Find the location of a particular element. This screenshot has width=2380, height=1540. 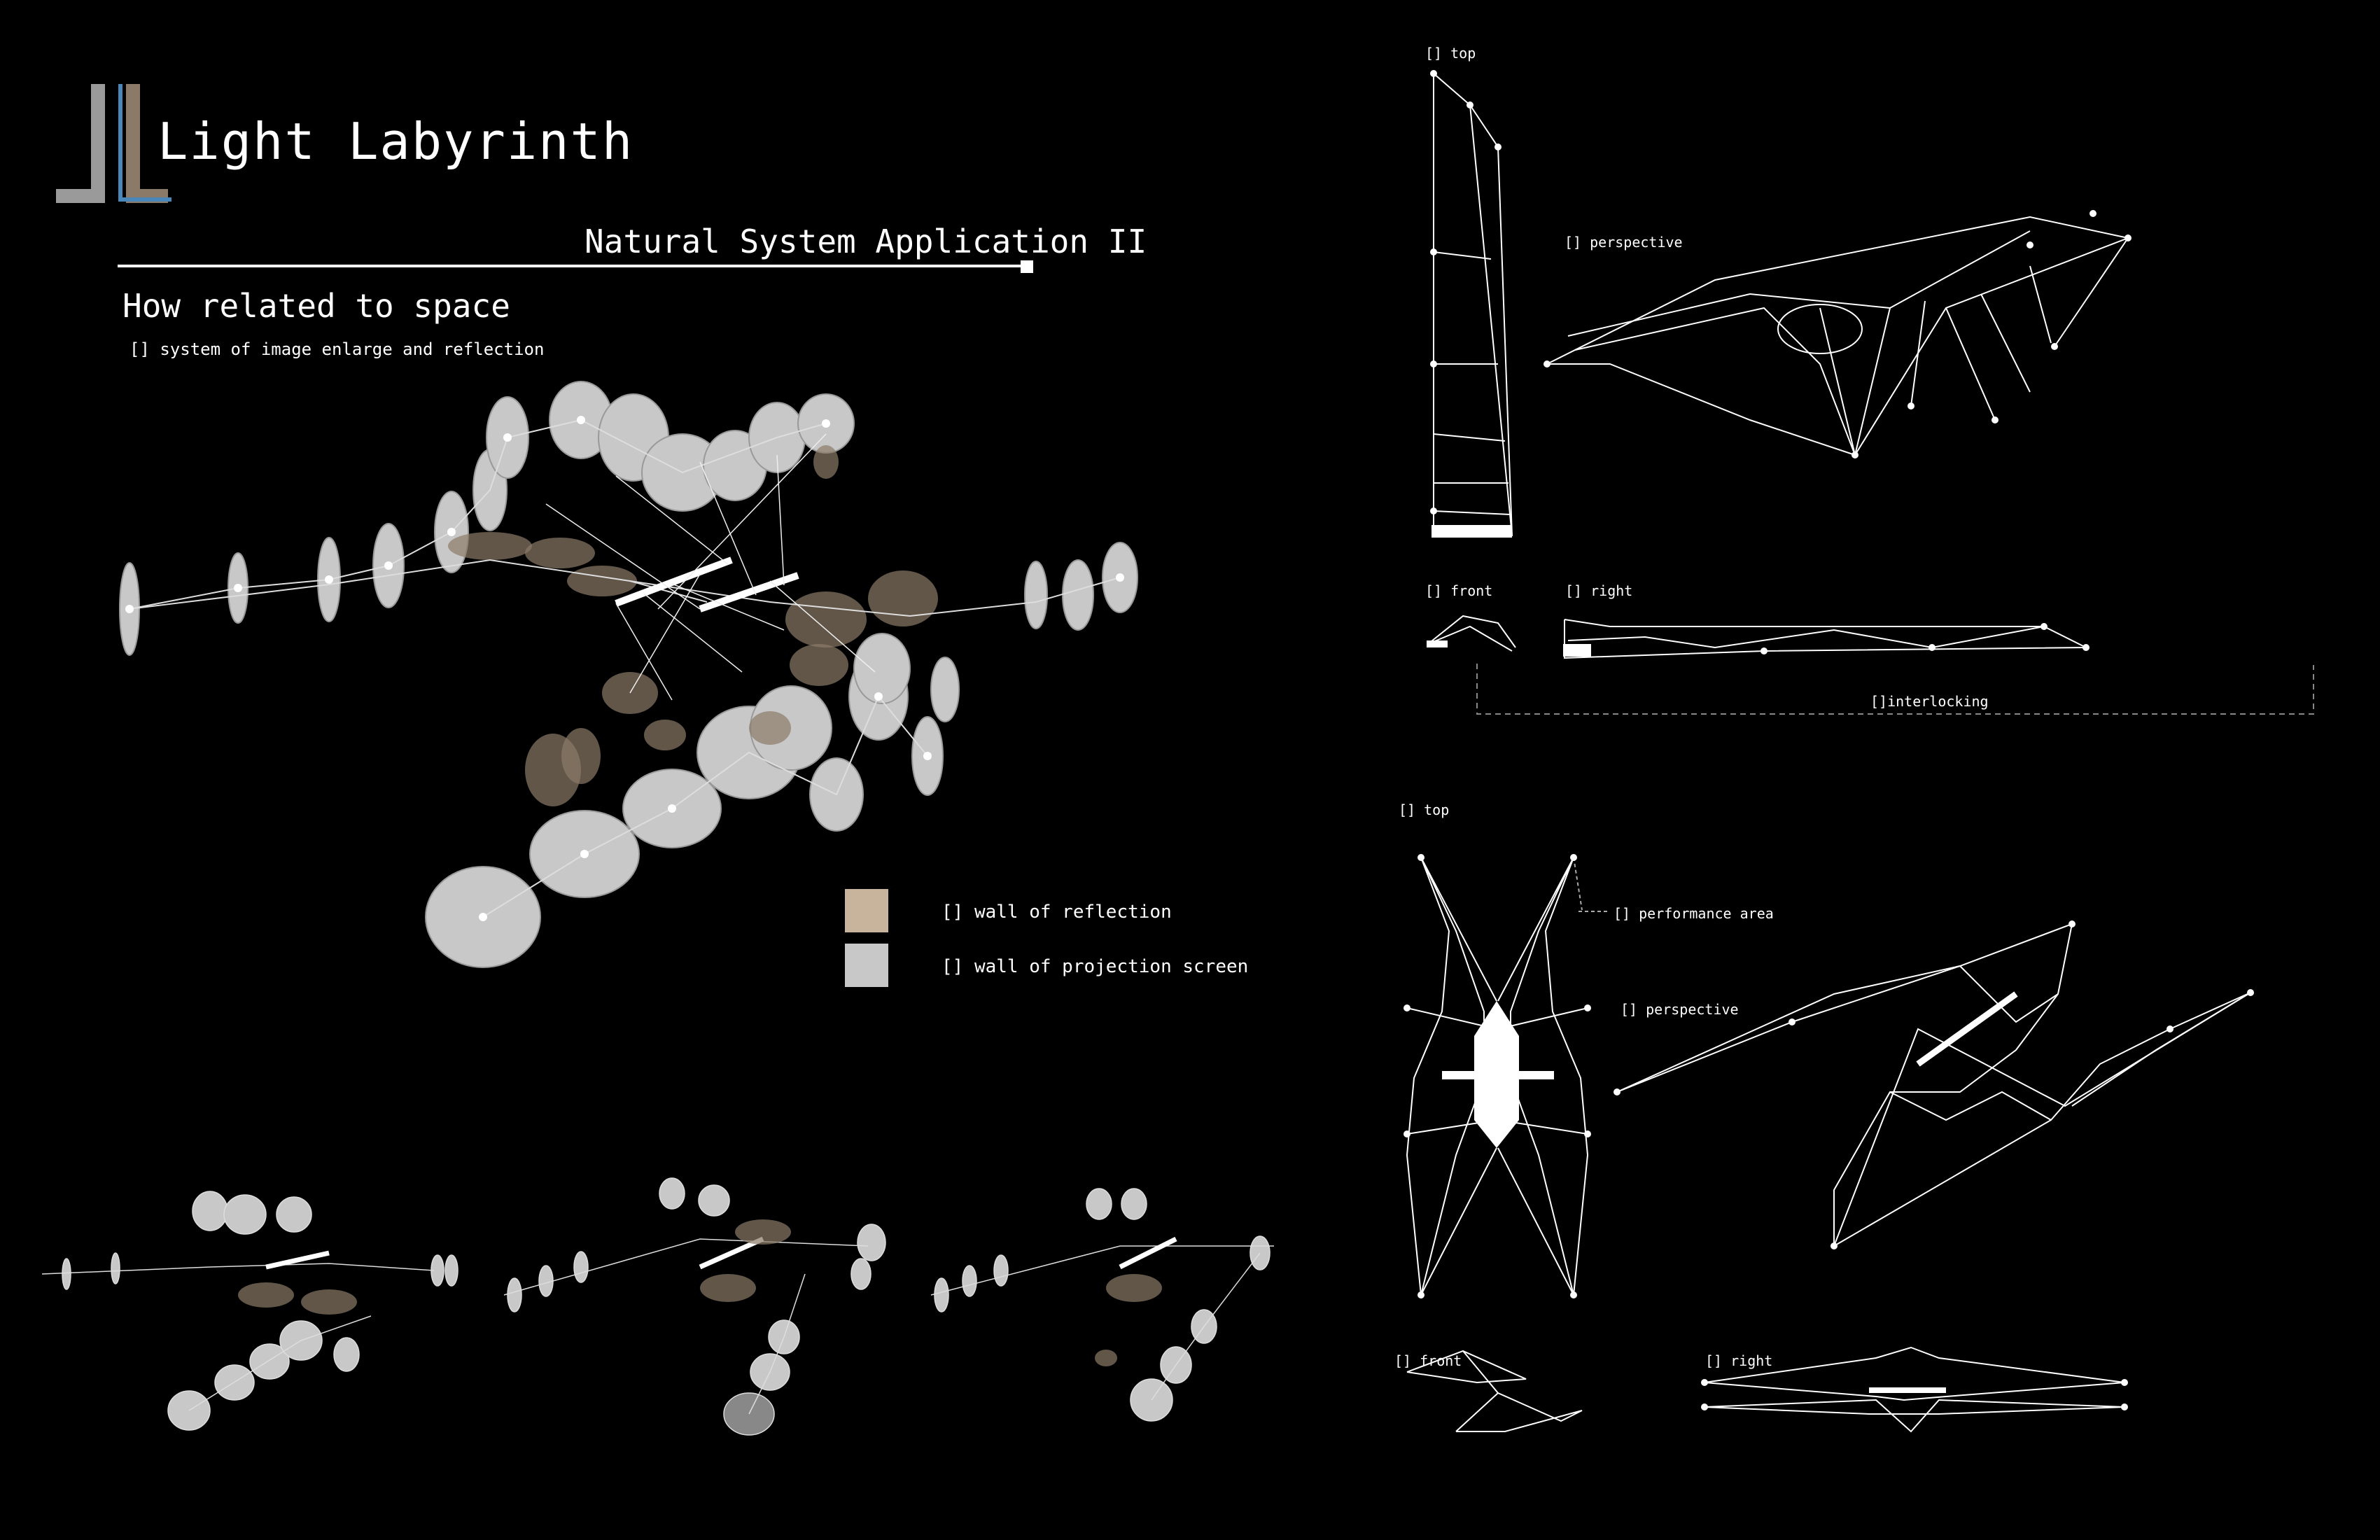

upper-perspective-drawing is located at coordinates (1838, 334).